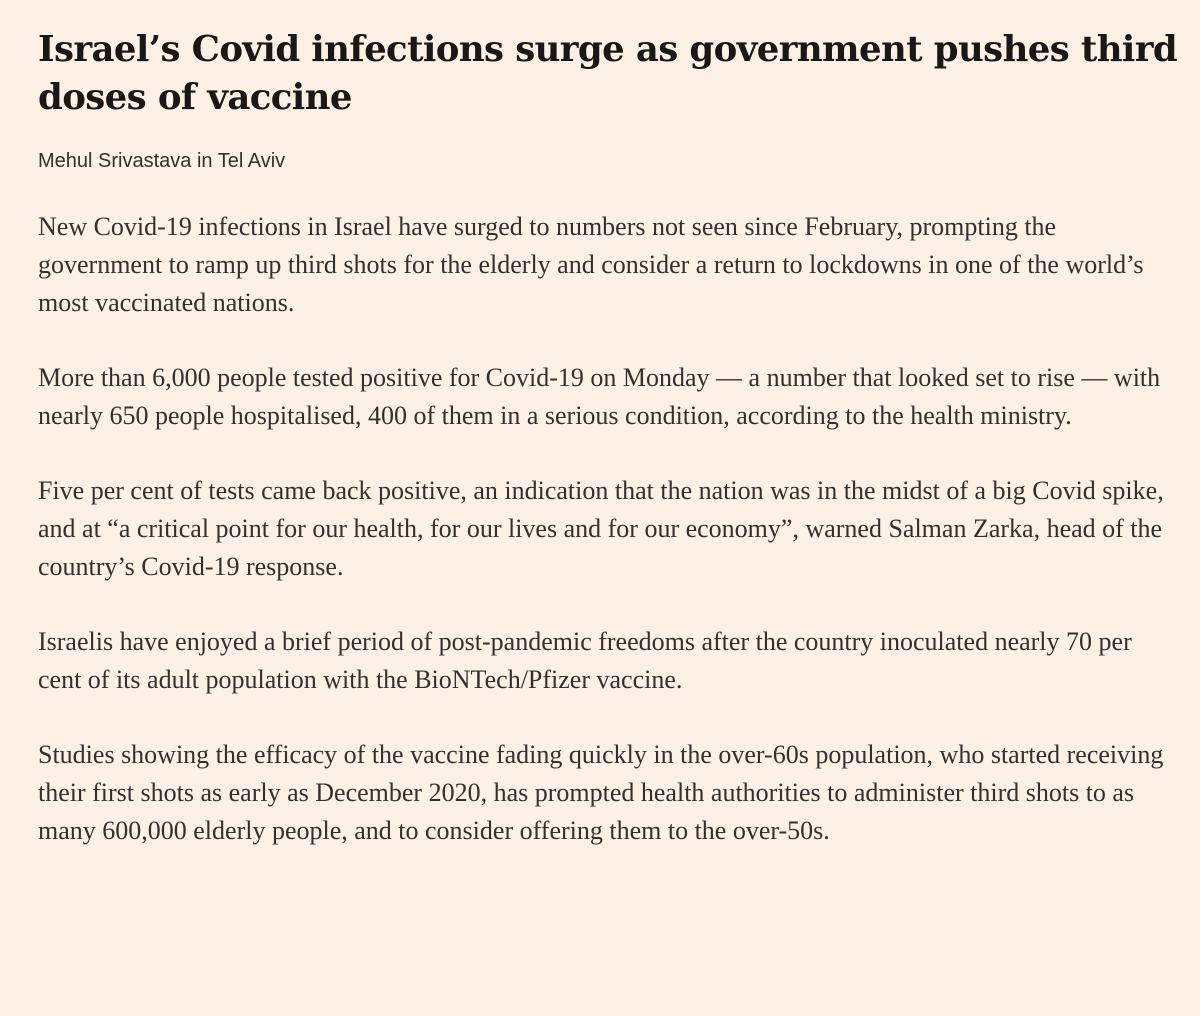 This screenshot has width=1200, height=1016. What do you see at coordinates (162, 161) in the screenshot?
I see `article-byline: Mehul Srivastava in Tel Aviv` at bounding box center [162, 161].